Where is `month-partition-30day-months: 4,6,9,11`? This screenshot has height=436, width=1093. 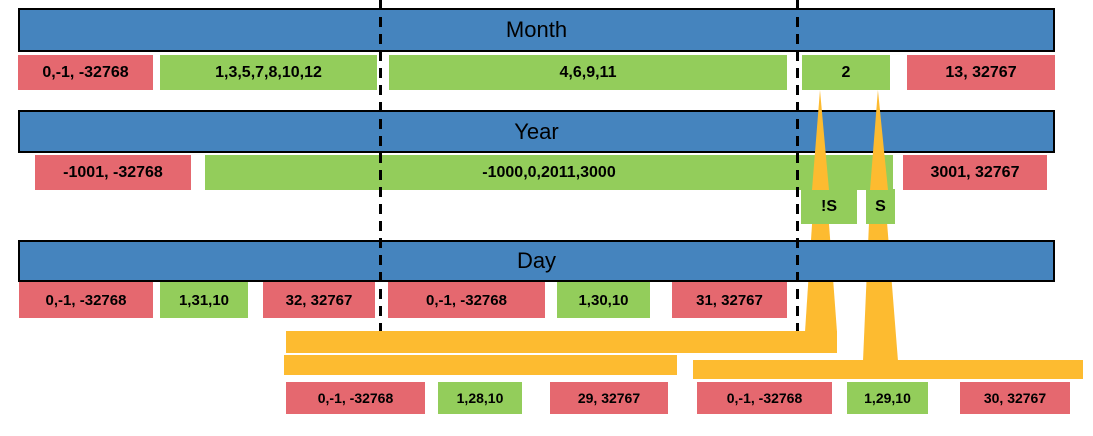
month-partition-30day-months: 4,6,9,11 is located at coordinates (588, 72).